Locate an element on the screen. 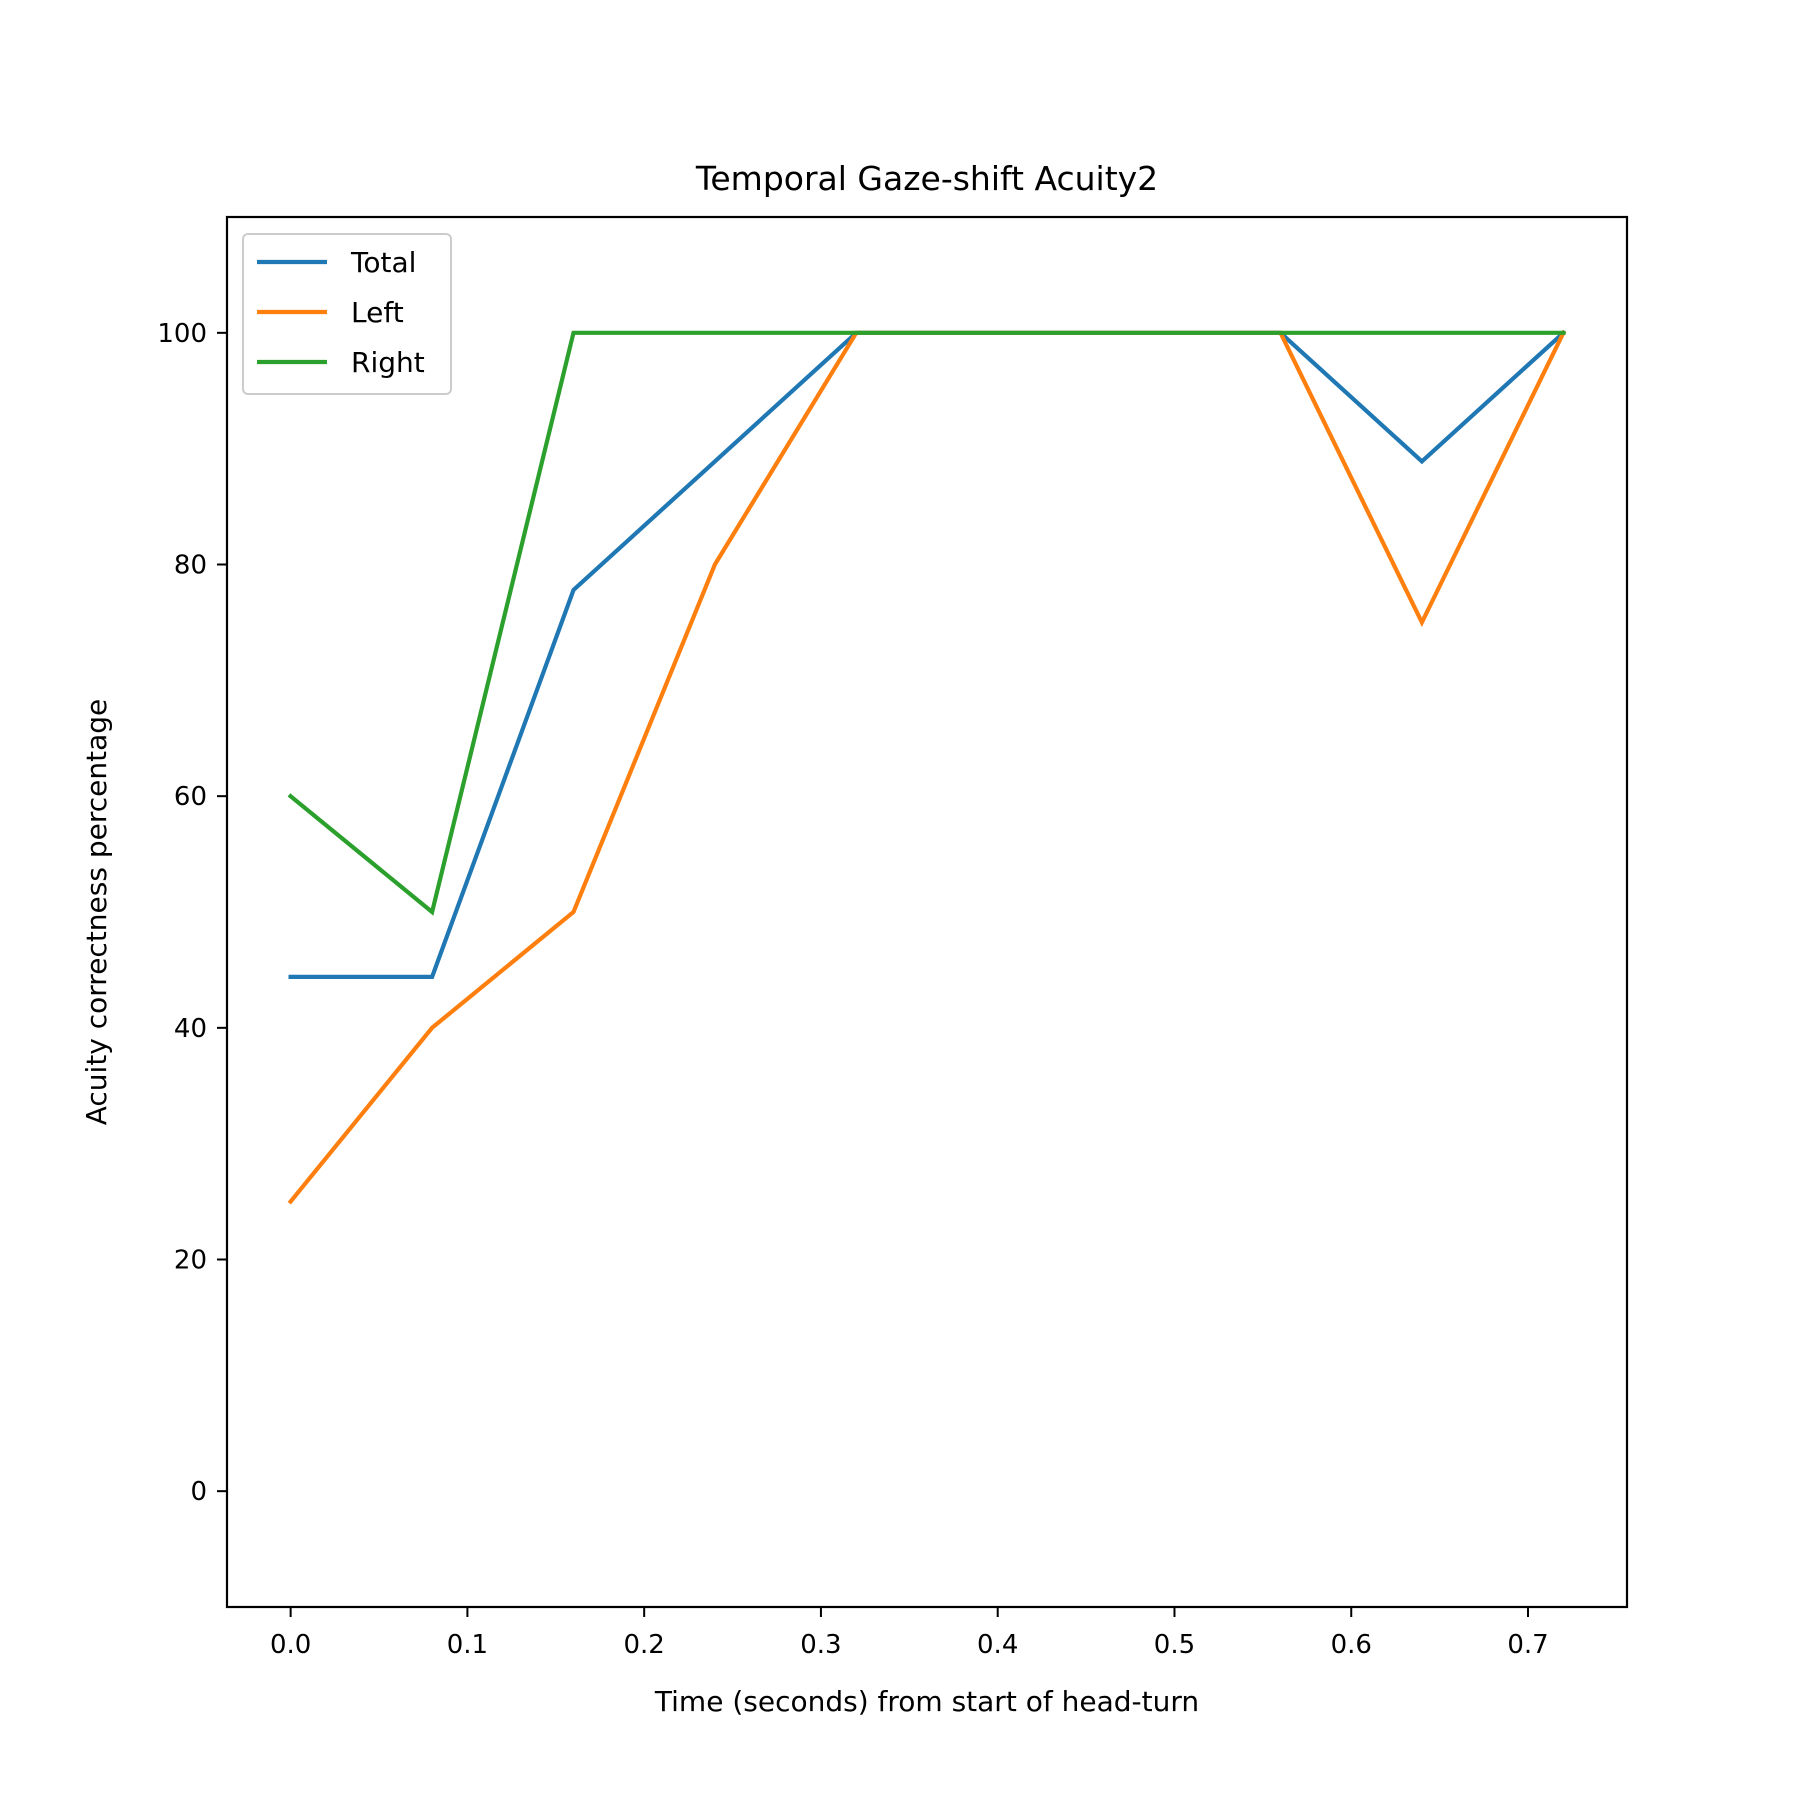 The width and height of the screenshot is (1800, 1800). x-tick-label: 0.0 is located at coordinates (290, 1645).